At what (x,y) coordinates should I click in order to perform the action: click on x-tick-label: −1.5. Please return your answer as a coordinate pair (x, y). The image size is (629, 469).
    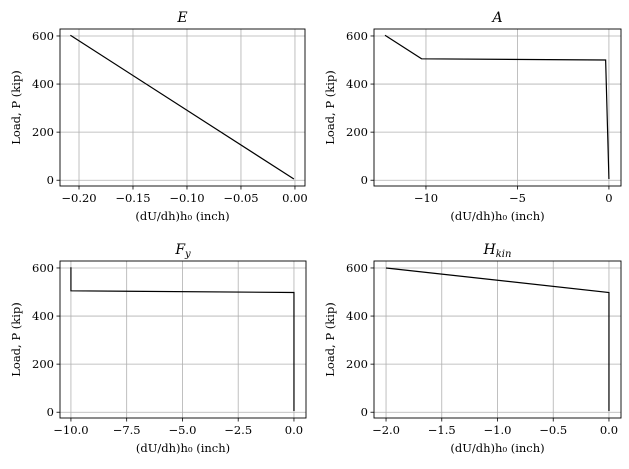
    Looking at the image, I should click on (442, 430).